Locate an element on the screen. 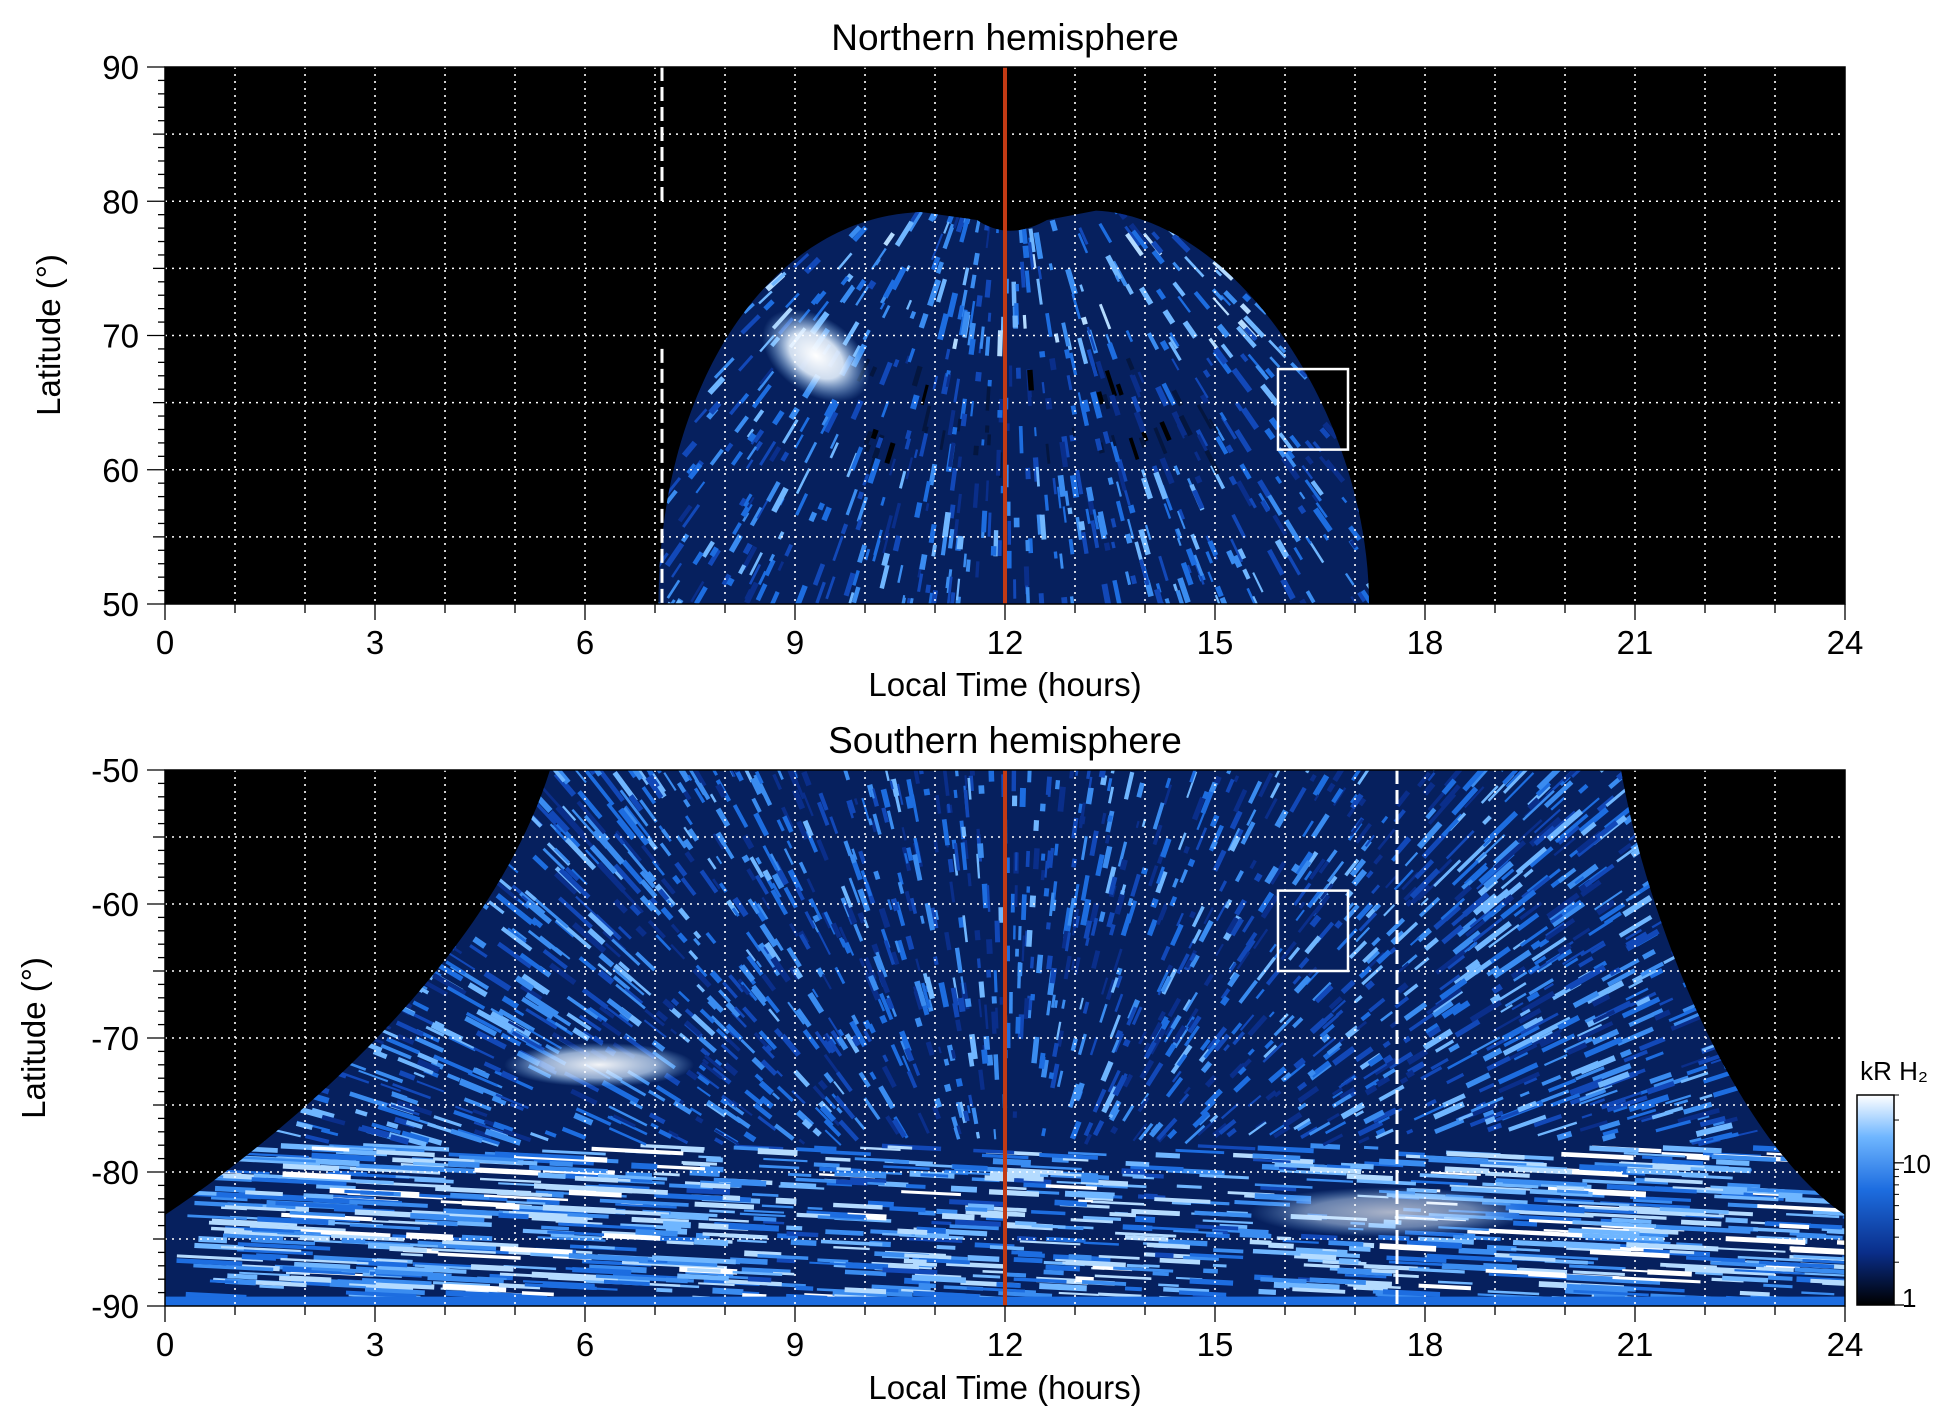  n-x-tick-label: 24 is located at coordinates (1845, 642).